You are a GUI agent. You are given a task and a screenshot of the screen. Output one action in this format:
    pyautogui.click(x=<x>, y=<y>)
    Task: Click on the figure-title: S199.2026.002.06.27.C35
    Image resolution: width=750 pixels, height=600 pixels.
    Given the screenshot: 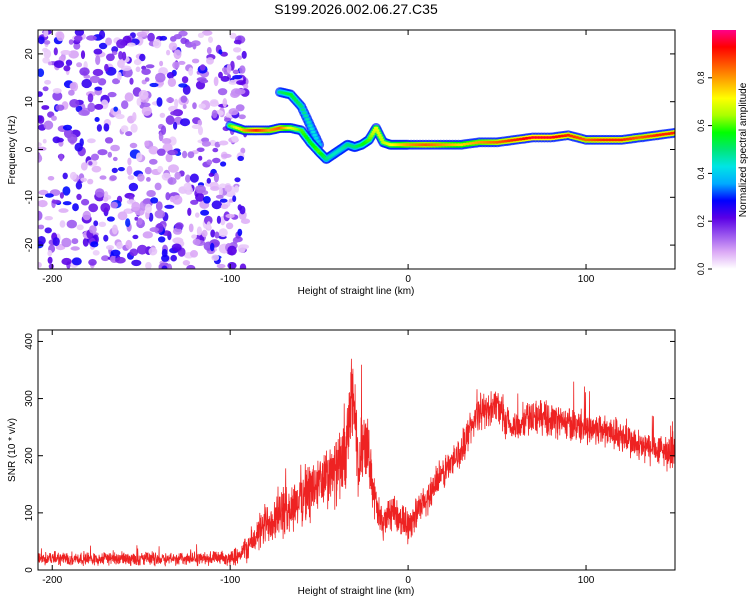 What is the action you would take?
    pyautogui.click(x=356, y=9)
    